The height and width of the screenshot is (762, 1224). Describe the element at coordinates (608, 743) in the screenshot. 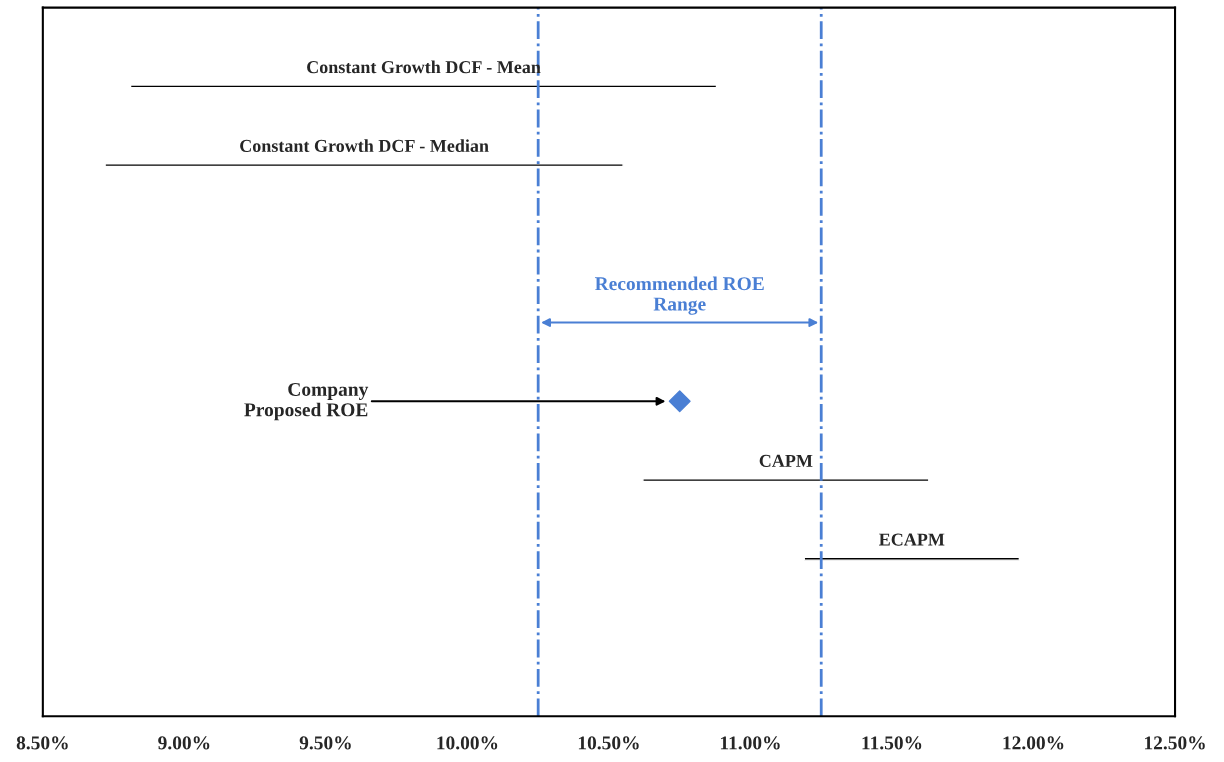

I see `x-tick-label: 10.50%` at that location.